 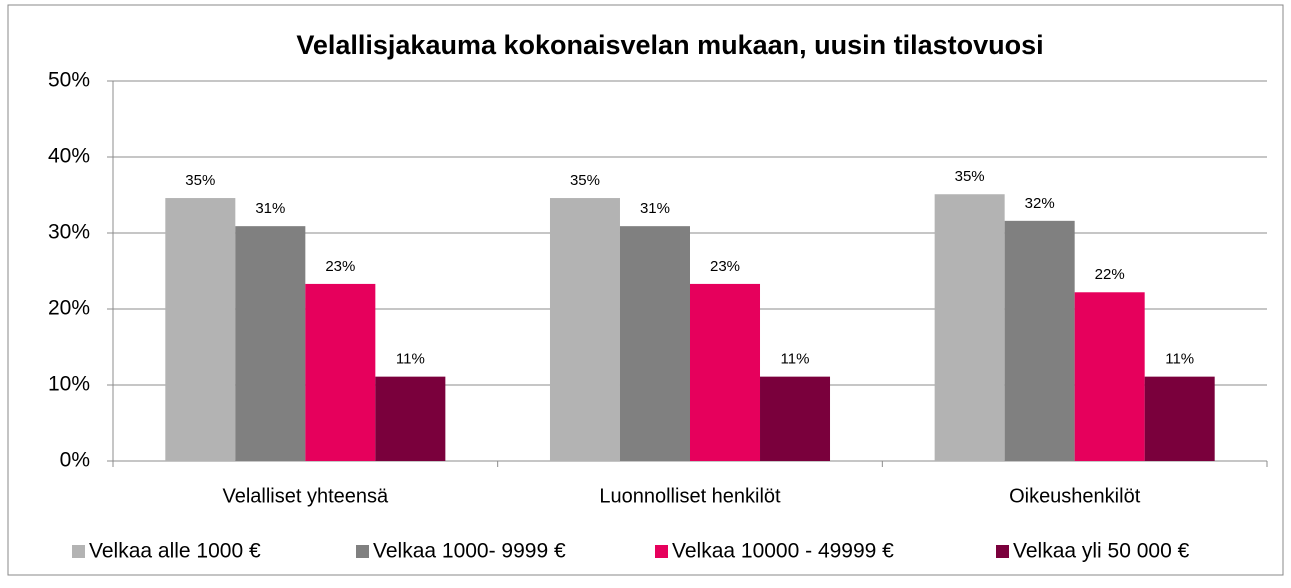 I want to click on y-tick-label: 30%, so click(x=69, y=232).